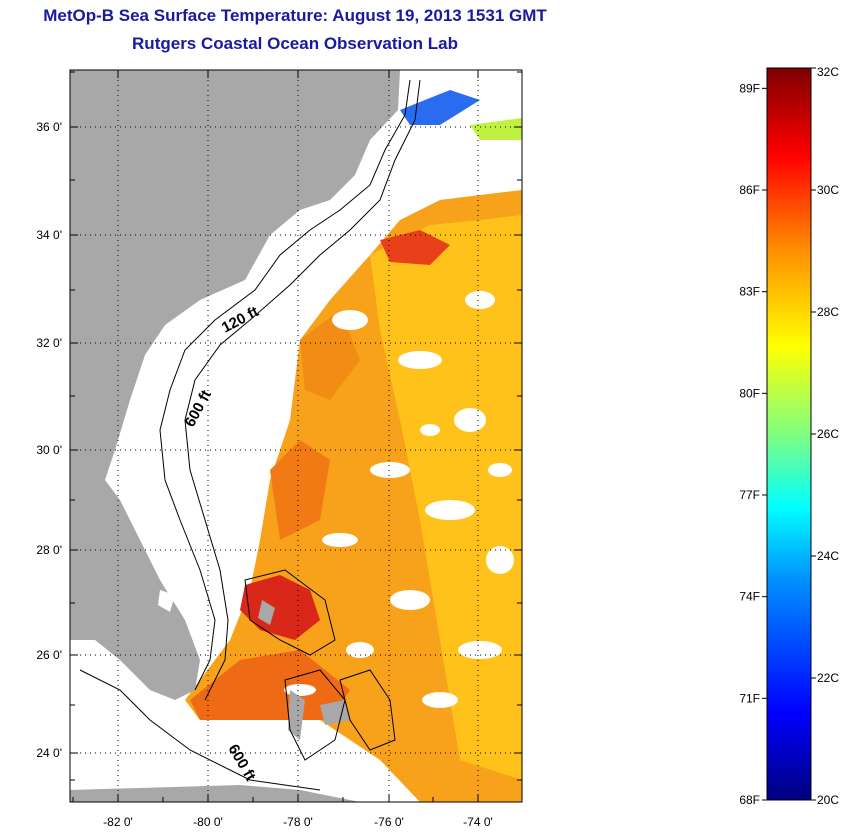 The image size is (848, 832). Describe the element at coordinates (828, 312) in the screenshot. I see `colorbar-celsius-label: 28C` at that location.